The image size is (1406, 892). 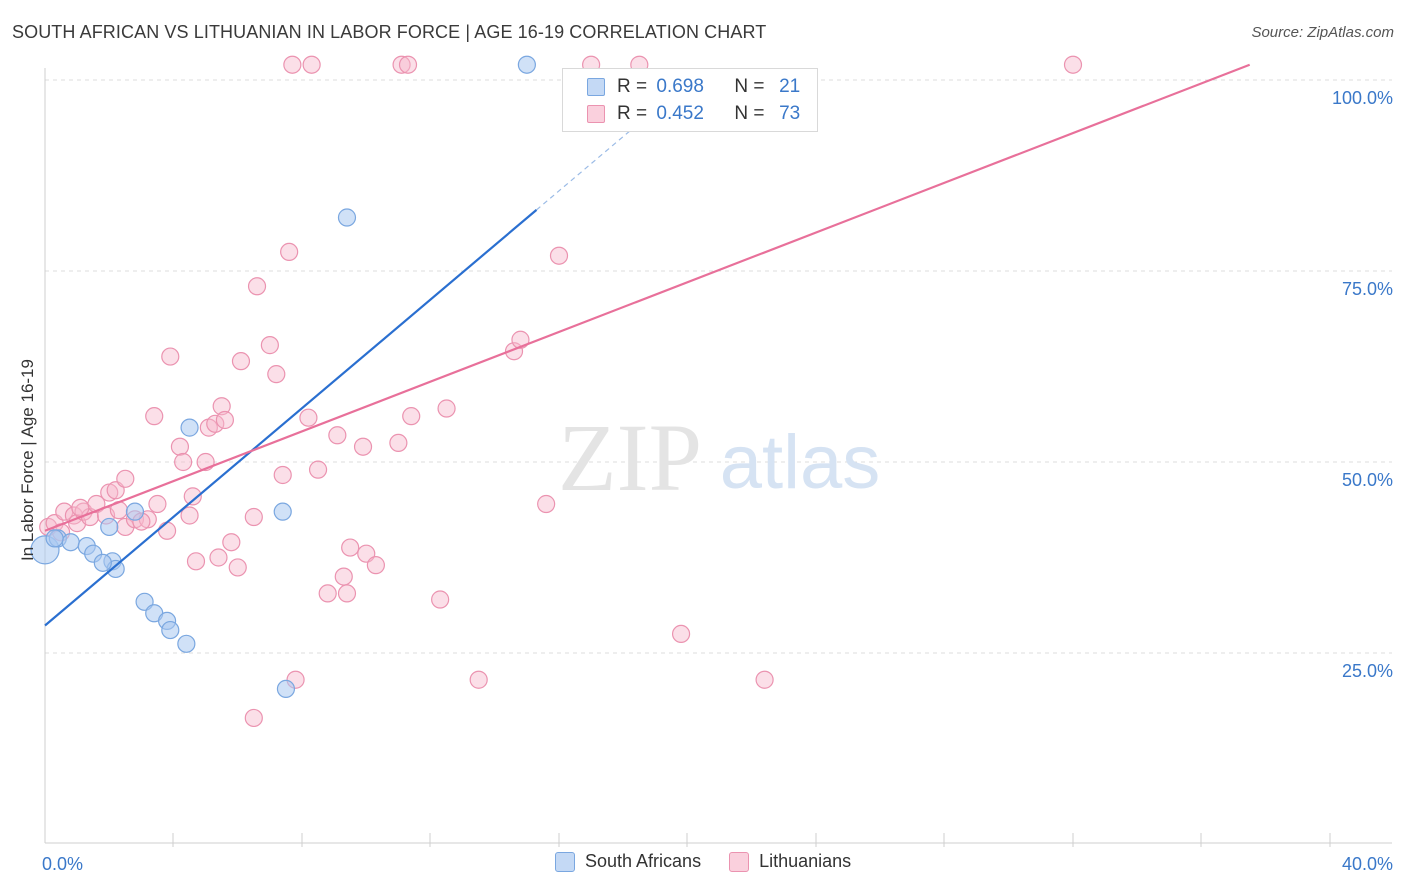 What do you see at coordinates (790, 113) in the screenshot?
I see `legend-n-value: 73` at bounding box center [790, 113].